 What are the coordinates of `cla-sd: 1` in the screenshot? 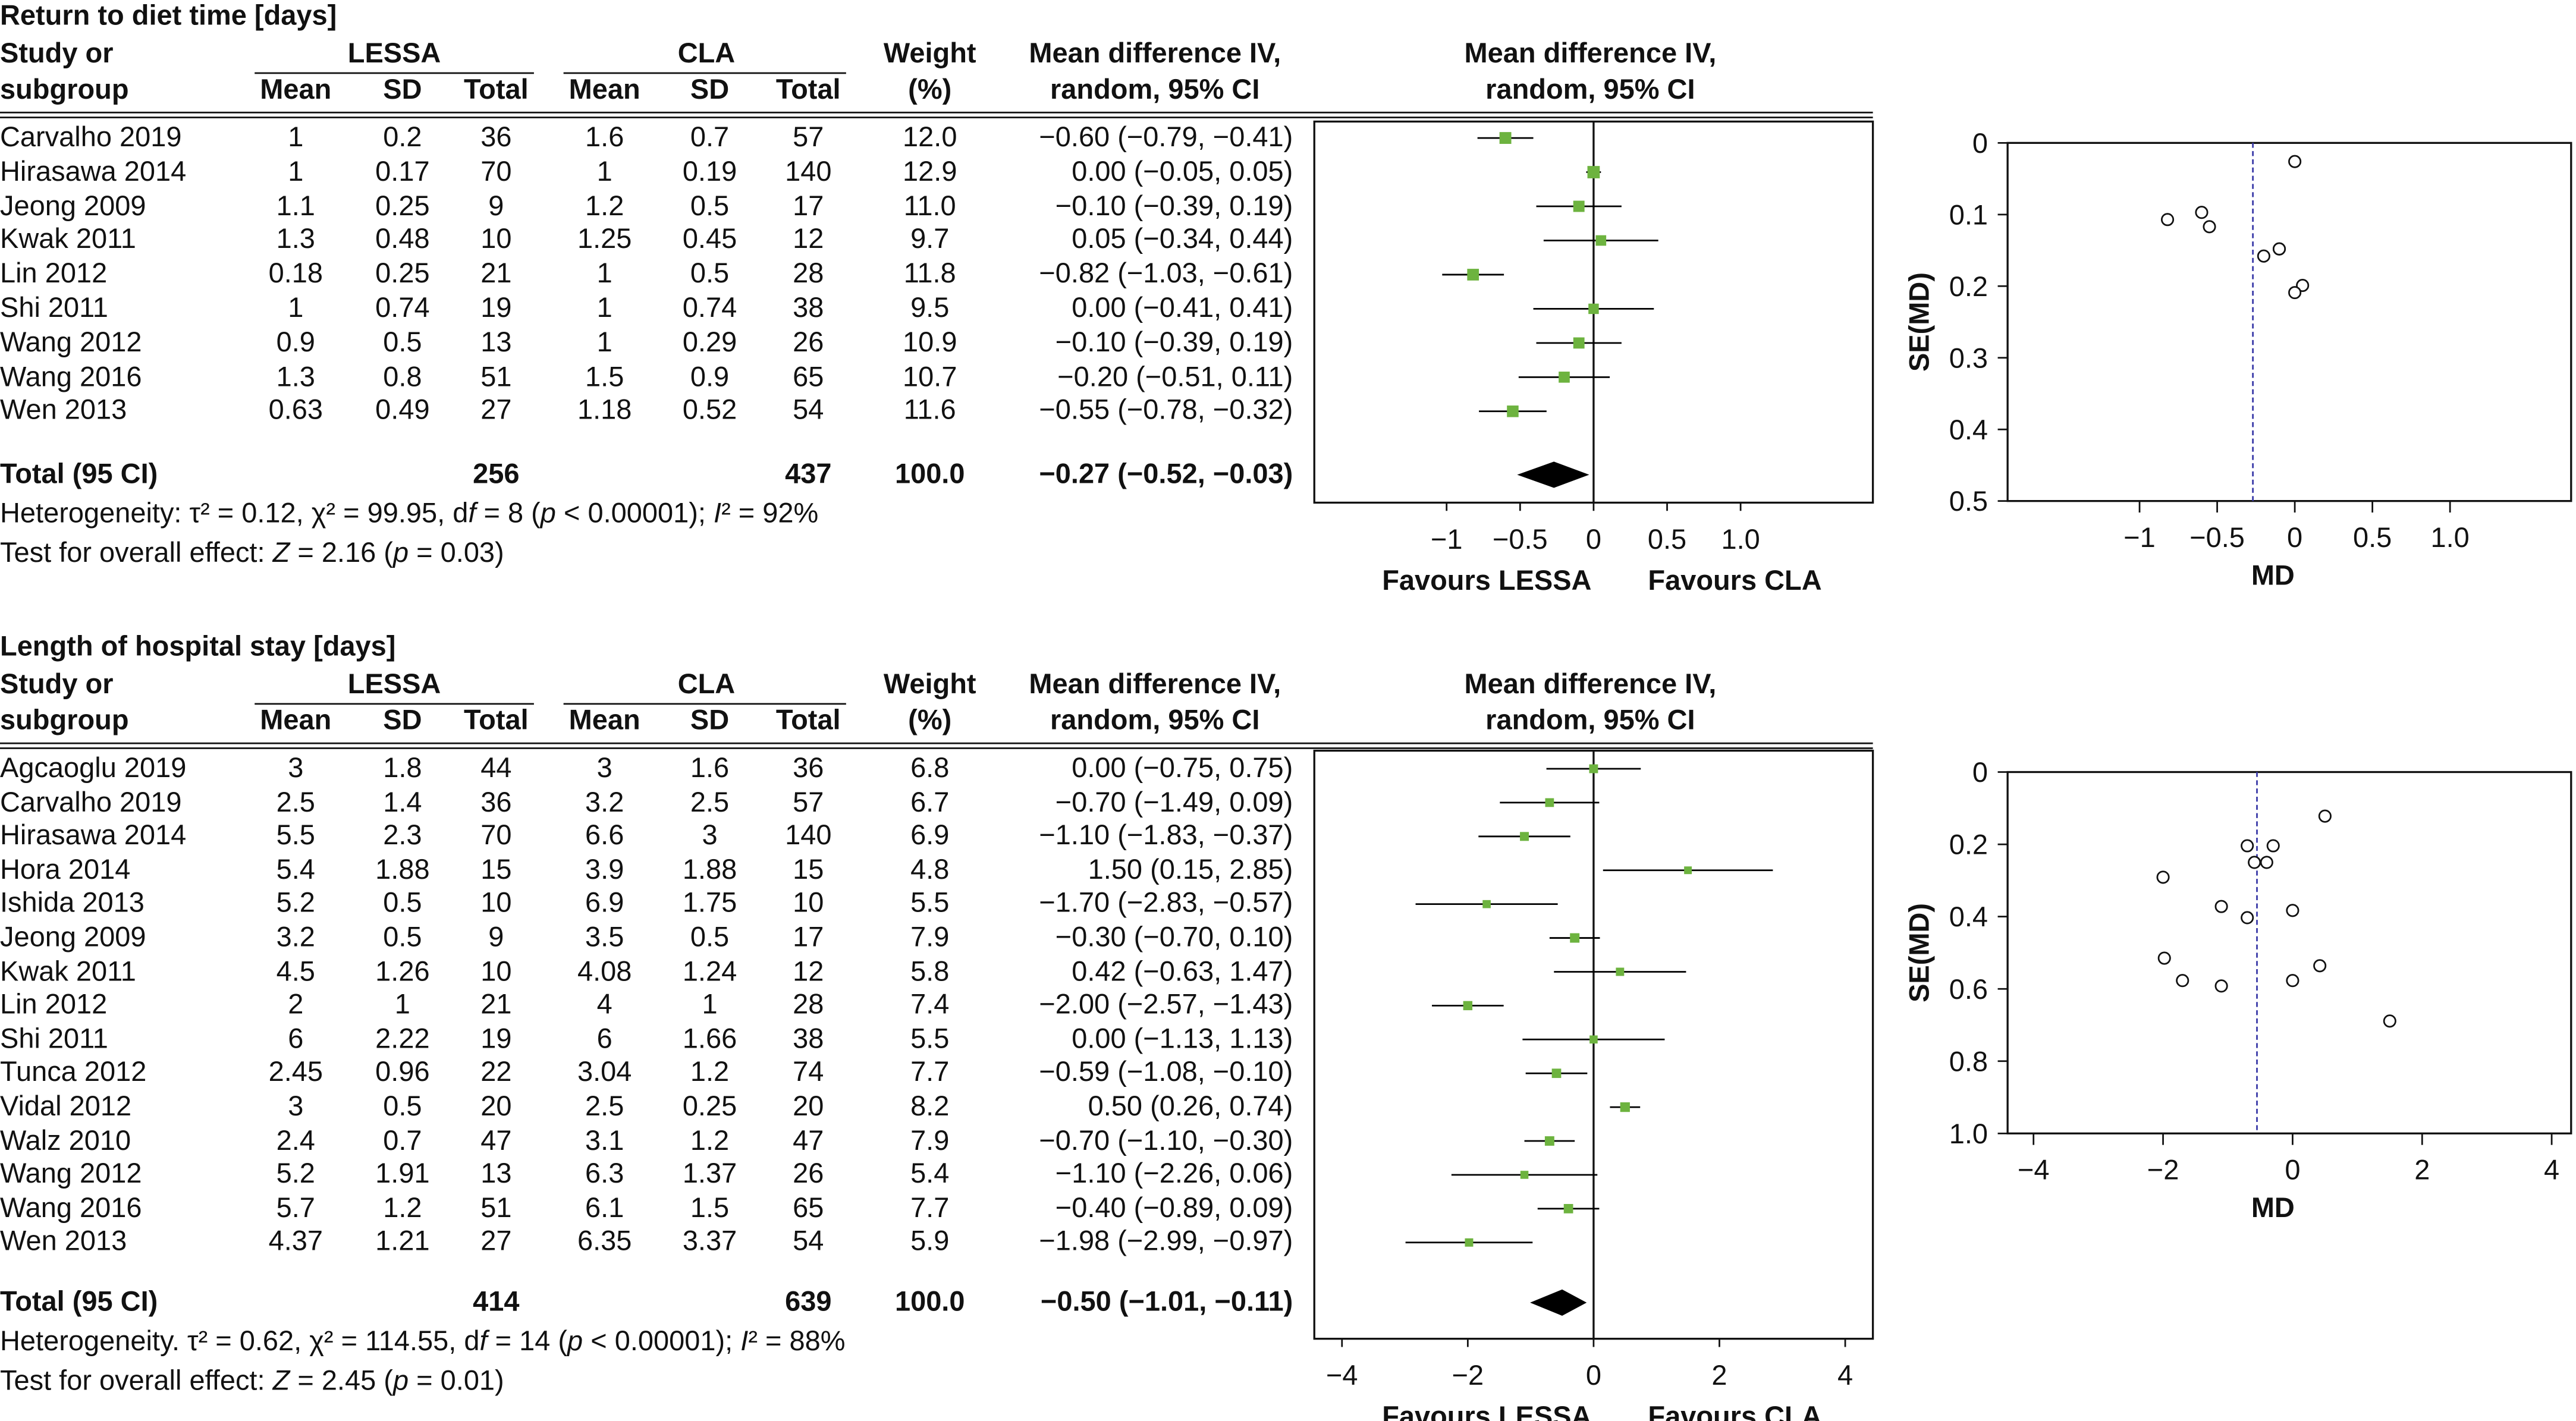 It's located at (710, 1005).